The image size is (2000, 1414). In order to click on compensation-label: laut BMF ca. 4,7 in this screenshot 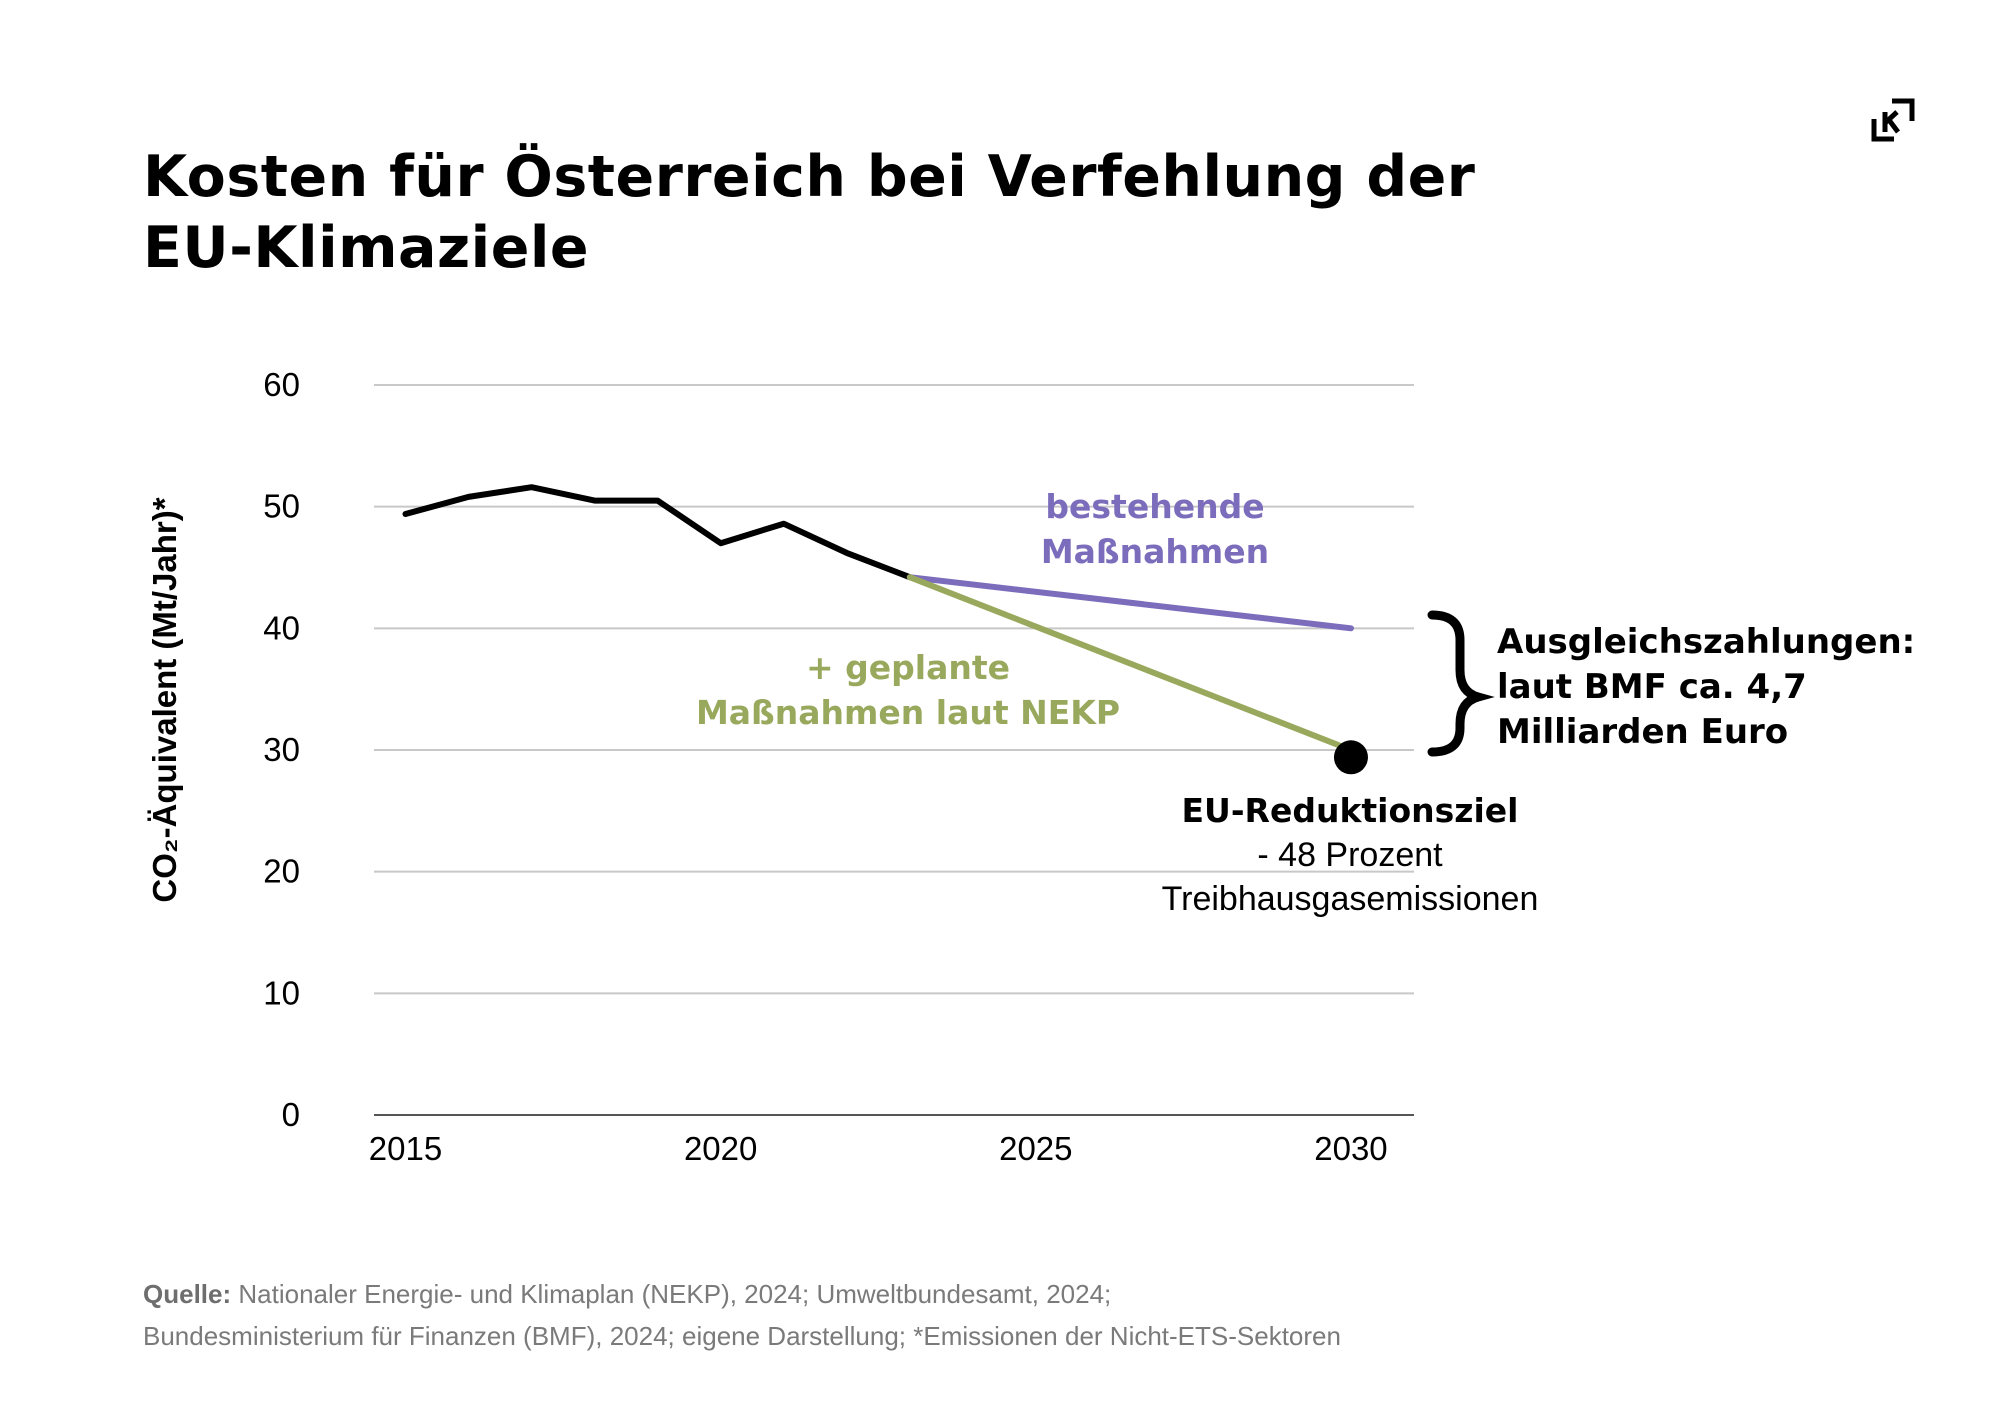, I will do `click(1652, 687)`.